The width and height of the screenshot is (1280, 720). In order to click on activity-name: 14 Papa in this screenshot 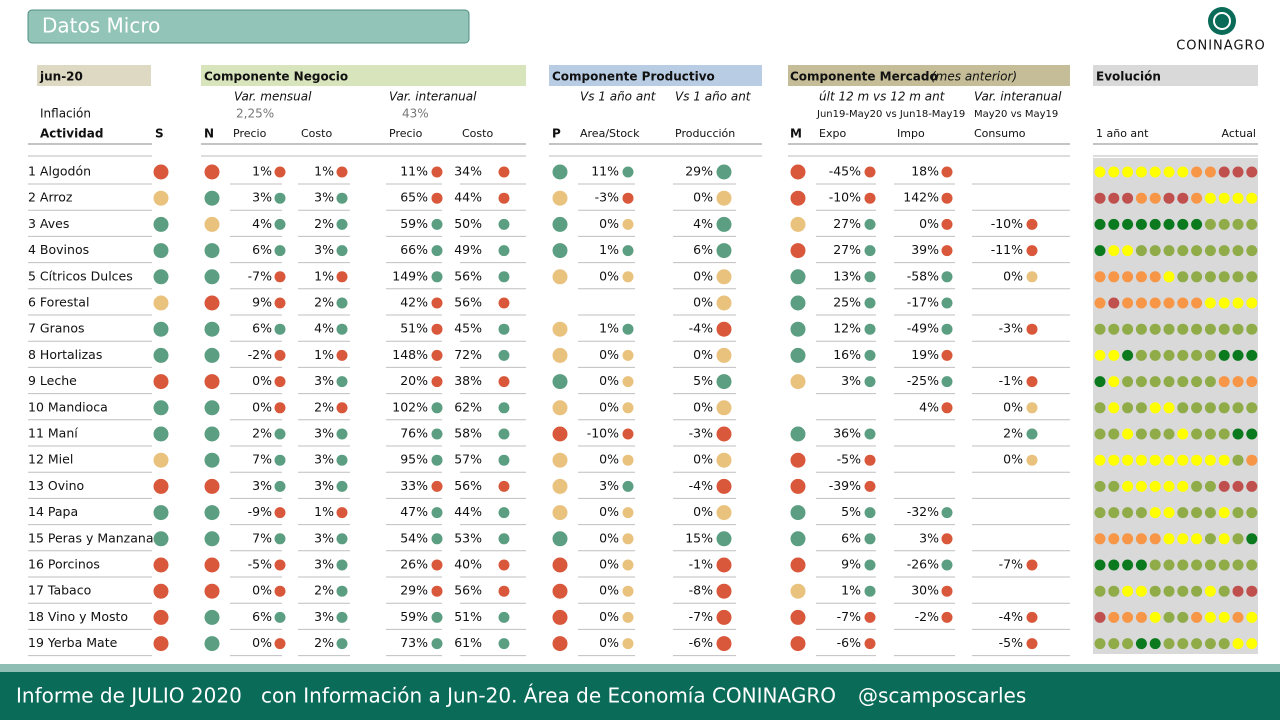, I will do `click(53, 511)`.